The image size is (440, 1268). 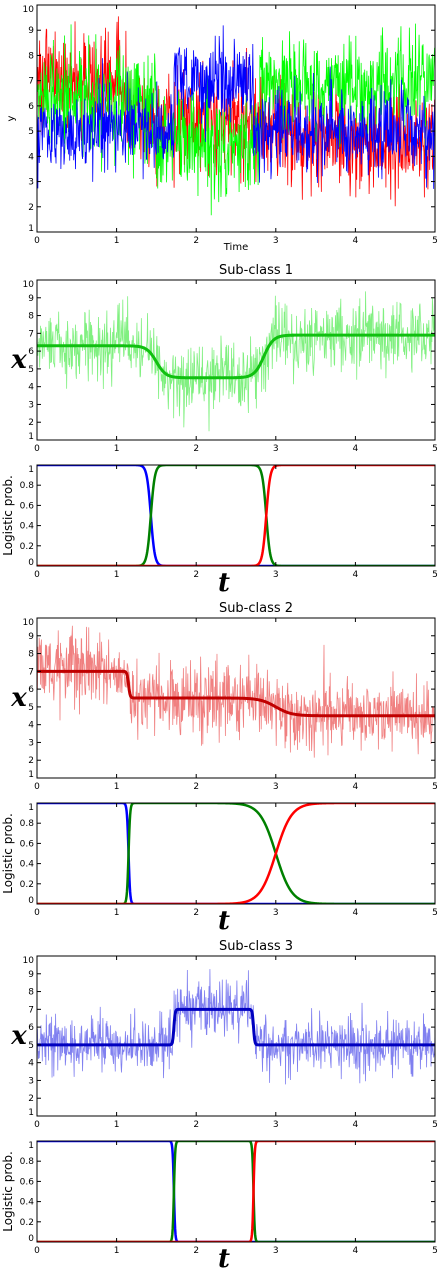 What do you see at coordinates (8, 515) in the screenshot?
I see `y-axis-label: Logistic prob.` at bounding box center [8, 515].